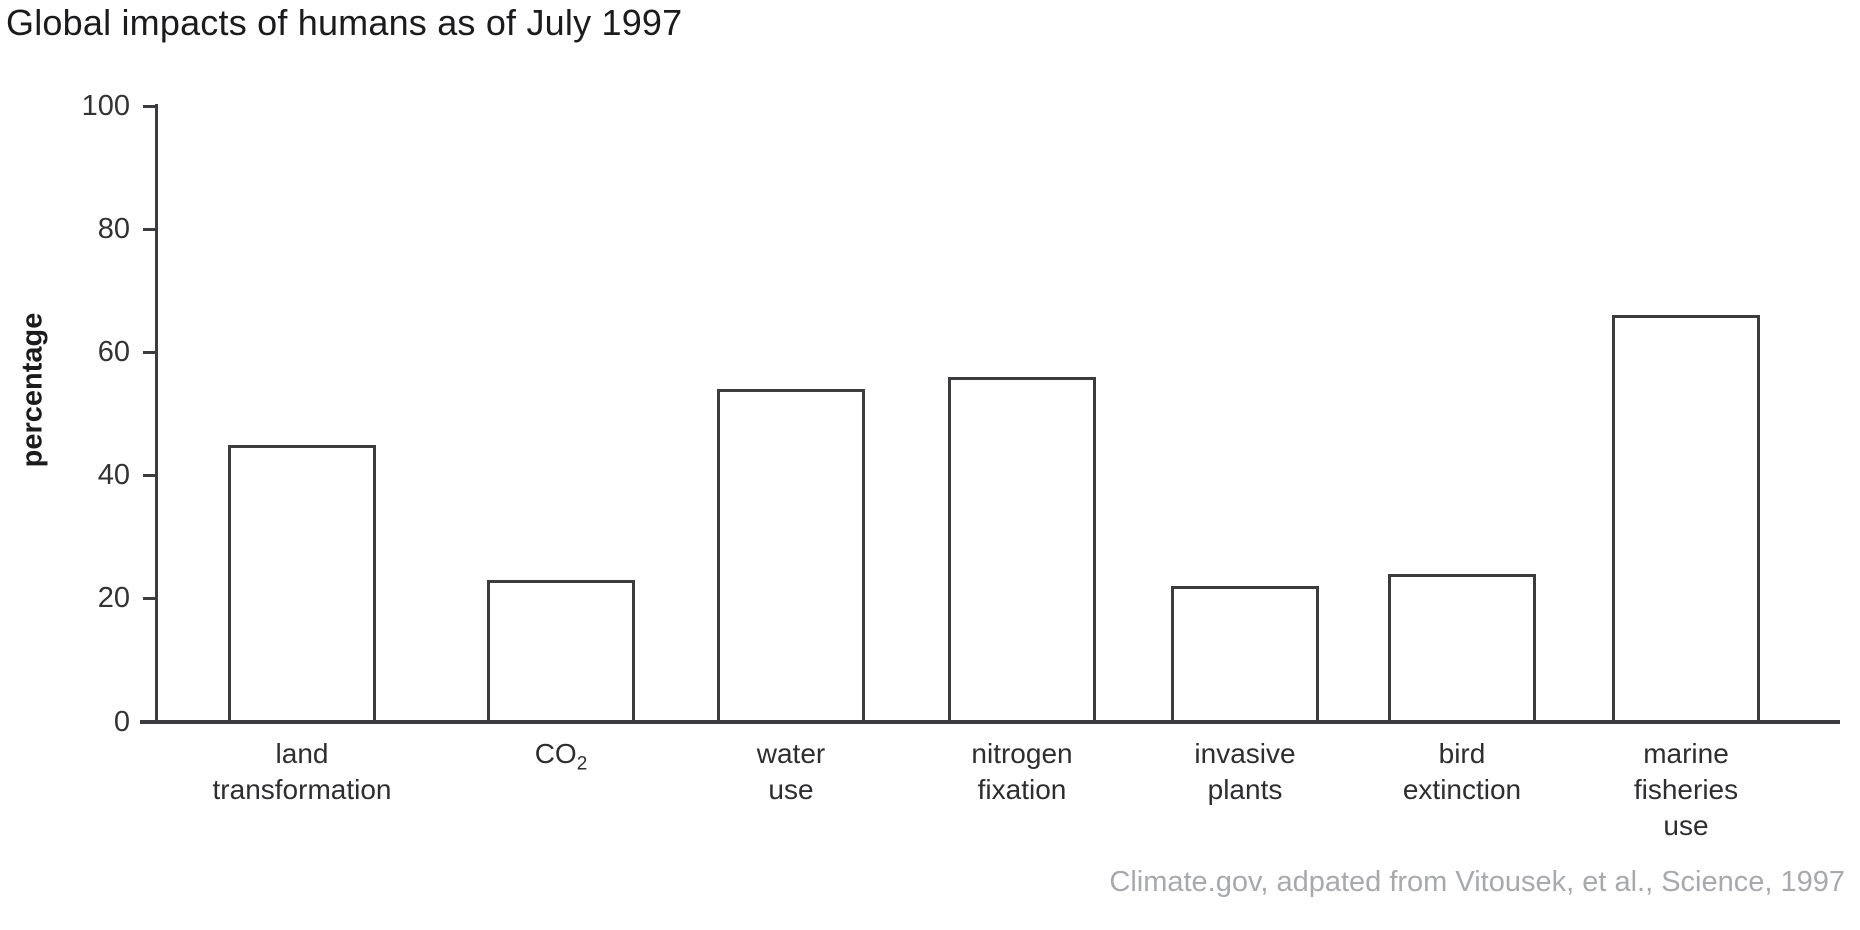  I want to click on y-axis-label: percentage, so click(32, 390).